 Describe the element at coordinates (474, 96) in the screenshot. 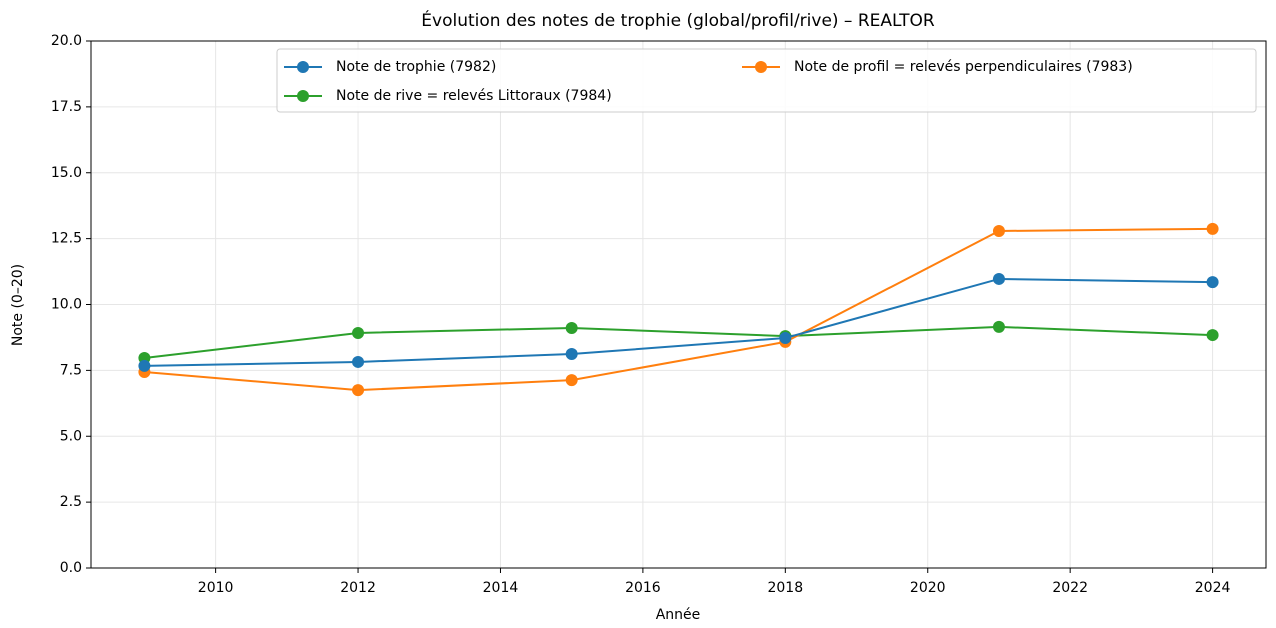

I see `legend-label: Note de rive = relevés Littoraux (7984)` at that location.